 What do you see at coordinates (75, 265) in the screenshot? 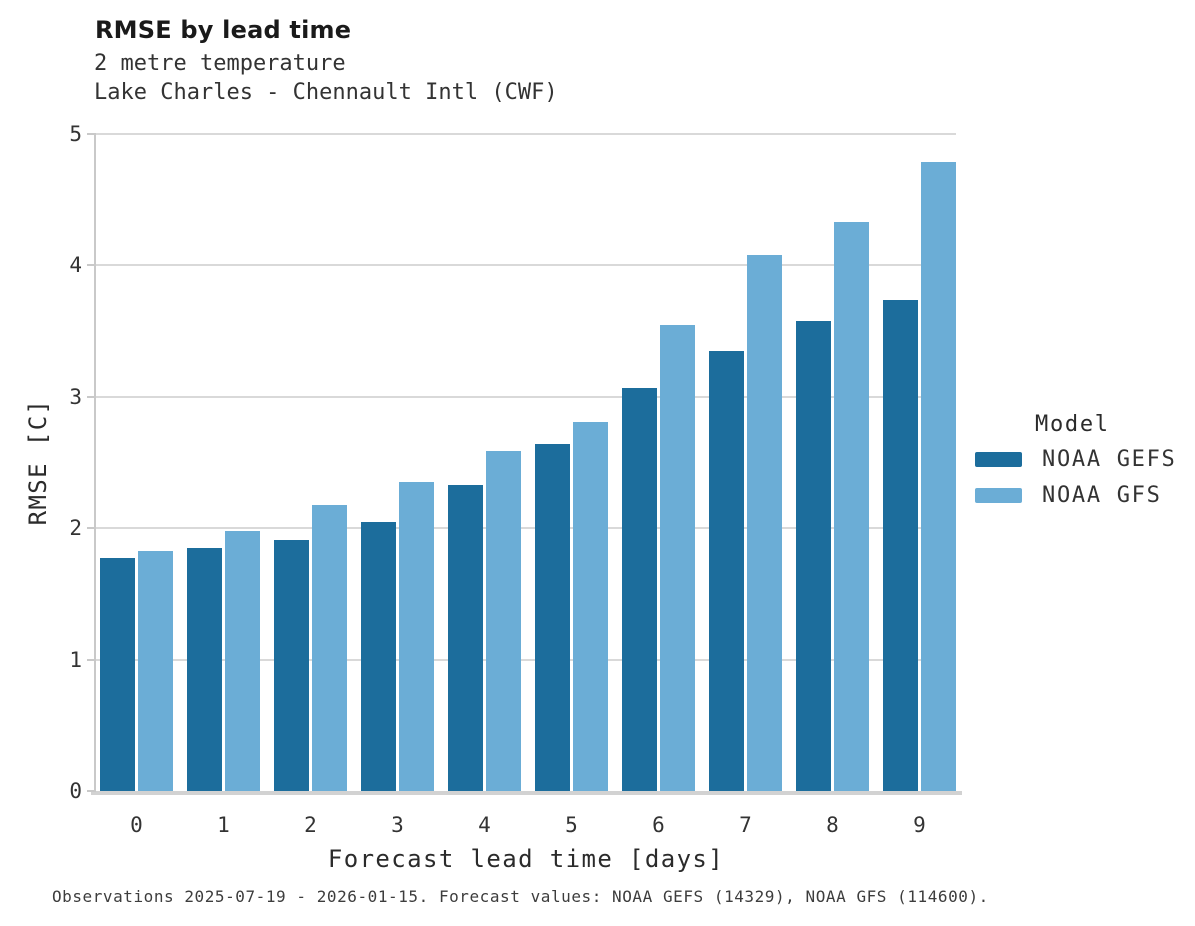
I see `y-tick-label-4: 4` at bounding box center [75, 265].